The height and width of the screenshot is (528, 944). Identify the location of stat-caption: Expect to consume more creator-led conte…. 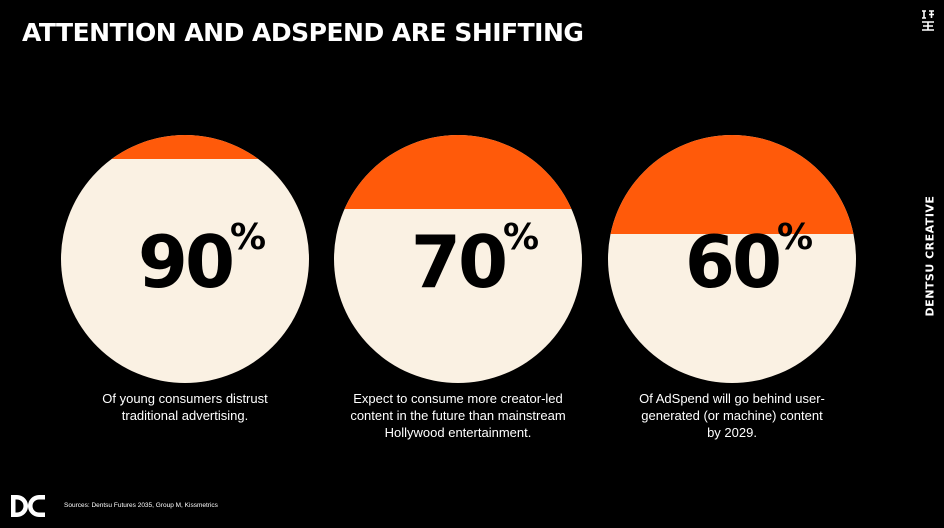
(458, 415).